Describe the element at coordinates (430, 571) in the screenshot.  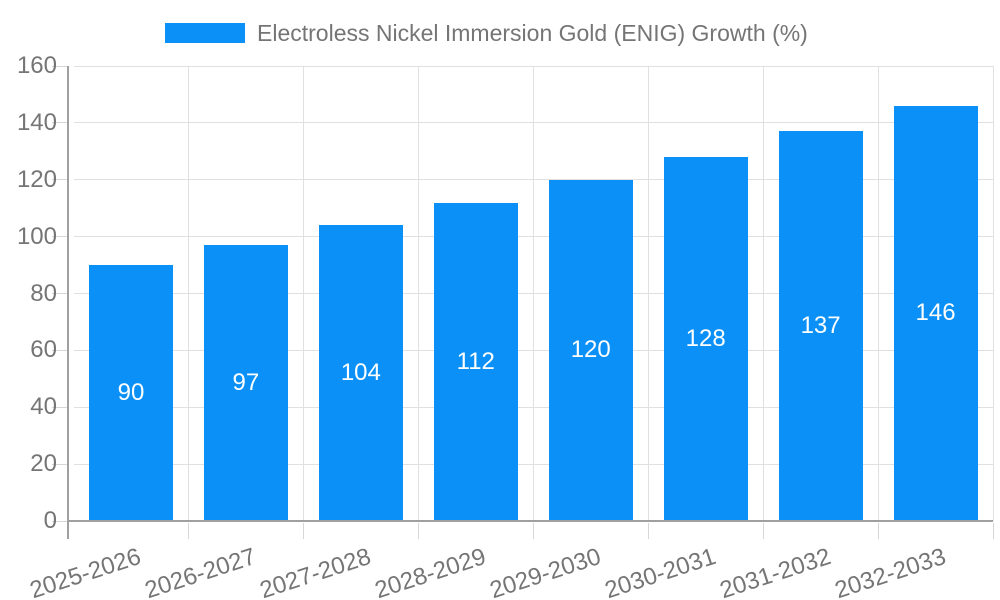
I see `x-tick-label: 2028-2029` at that location.